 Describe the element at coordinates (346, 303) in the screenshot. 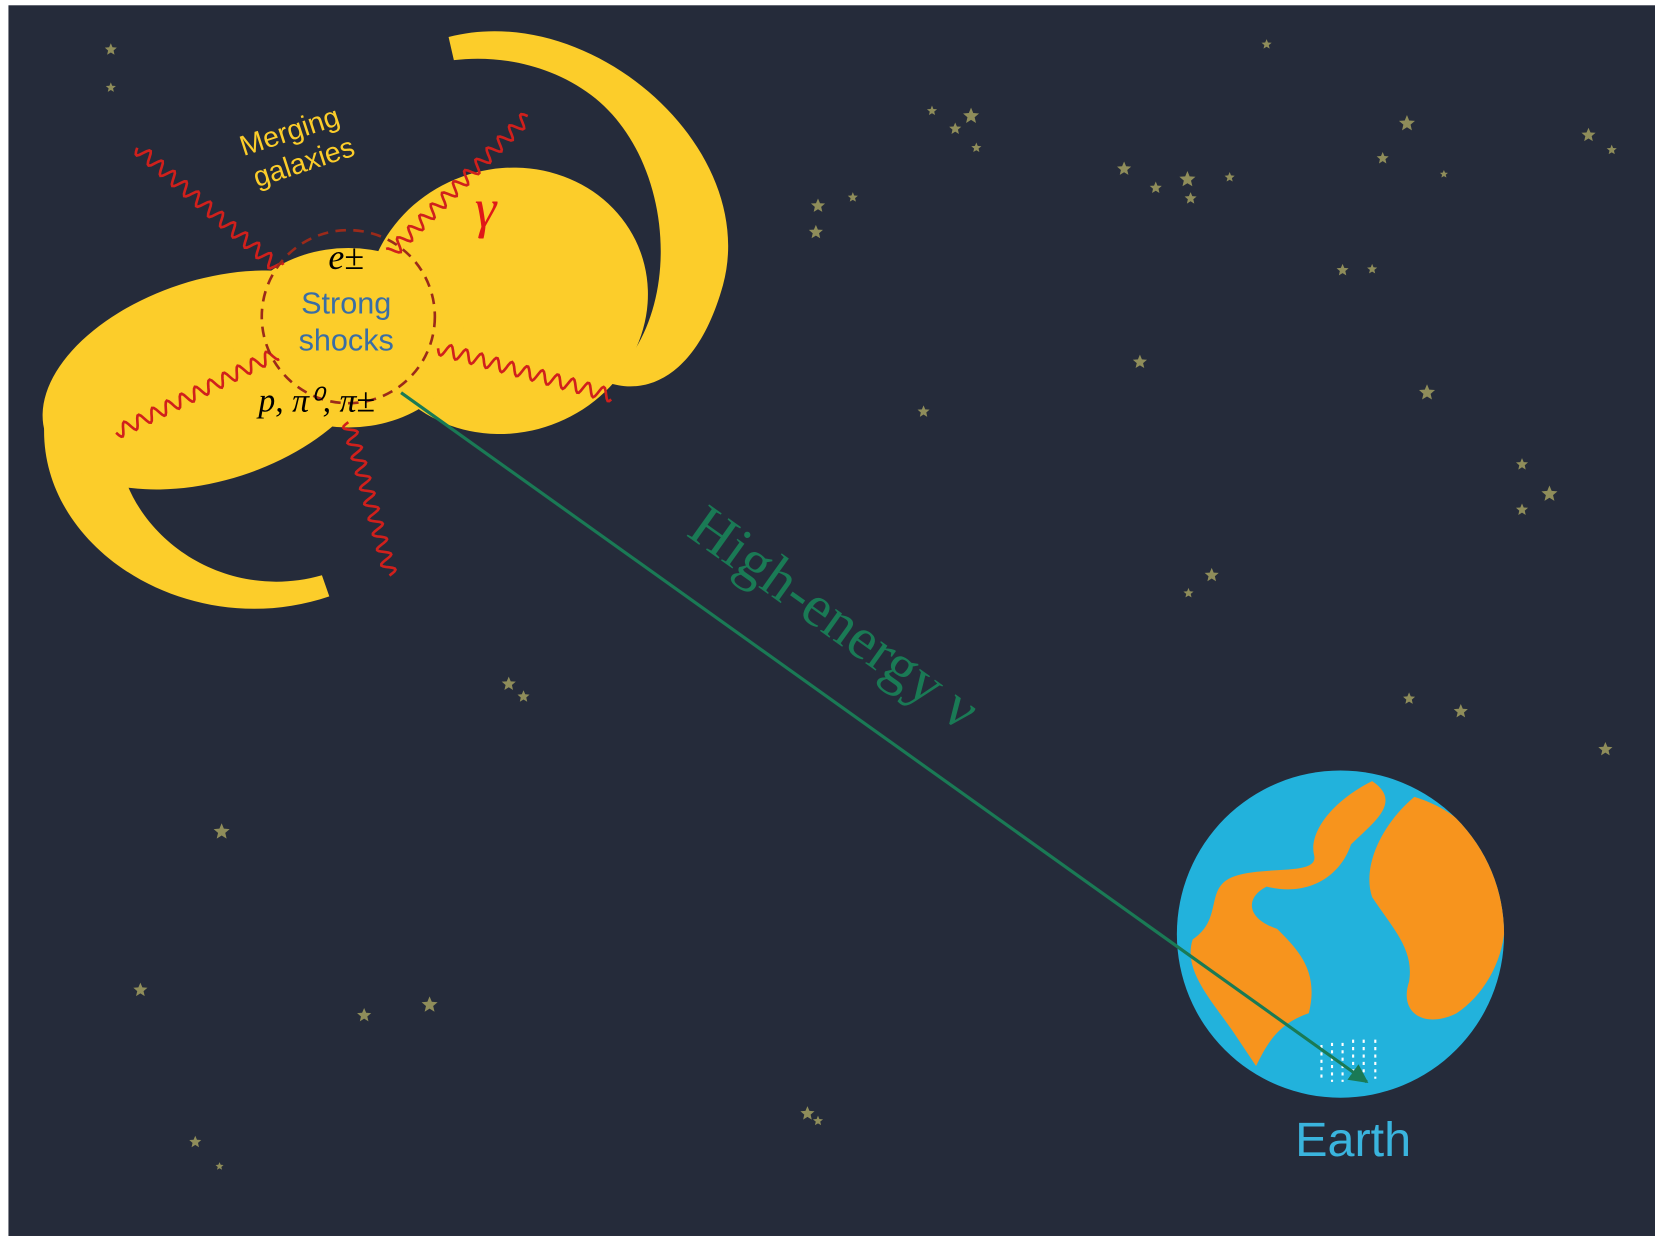

I see `shock-label: Strong` at that location.